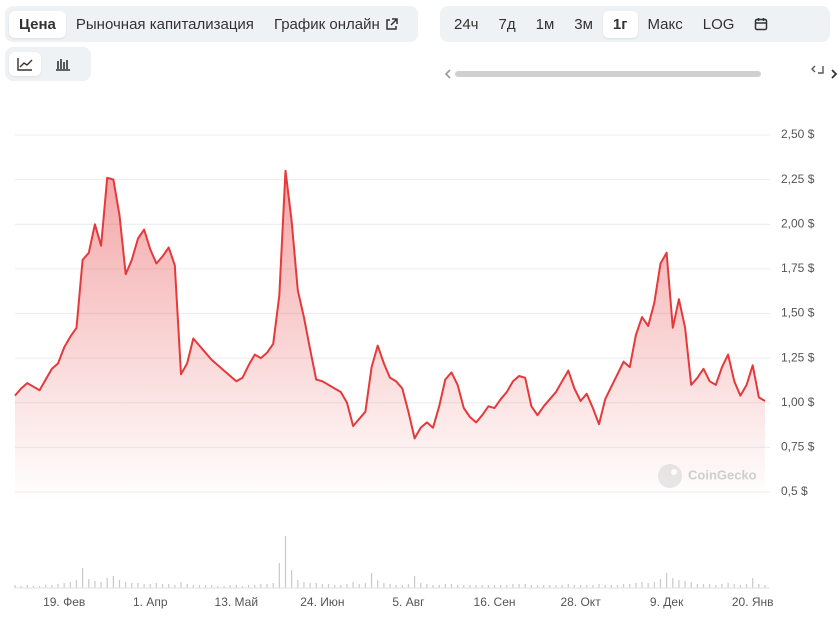  What do you see at coordinates (466, 24) in the screenshot?
I see `range-button: 24ч` at bounding box center [466, 24].